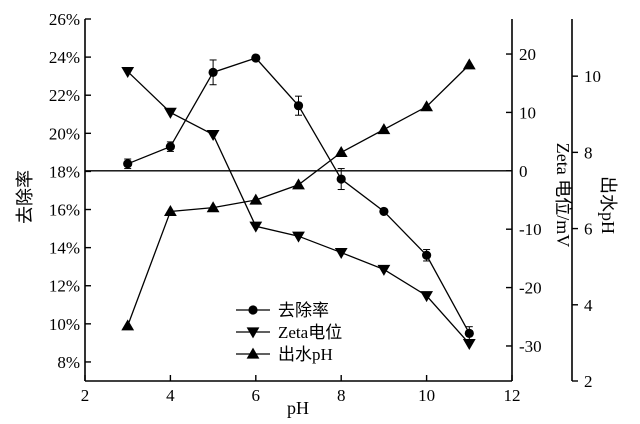  I want to click on x-tick-label: 6, so click(256, 395).